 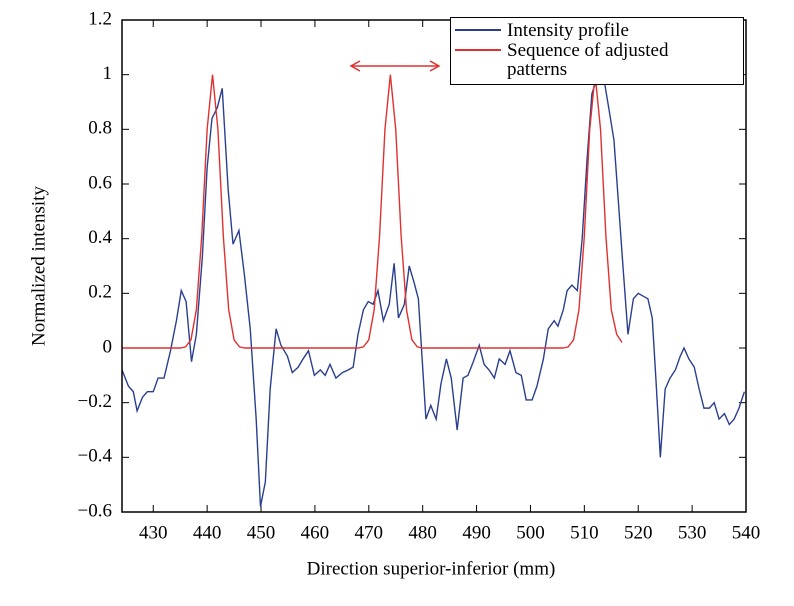 I want to click on x-tick-label: 500, so click(x=530, y=532).